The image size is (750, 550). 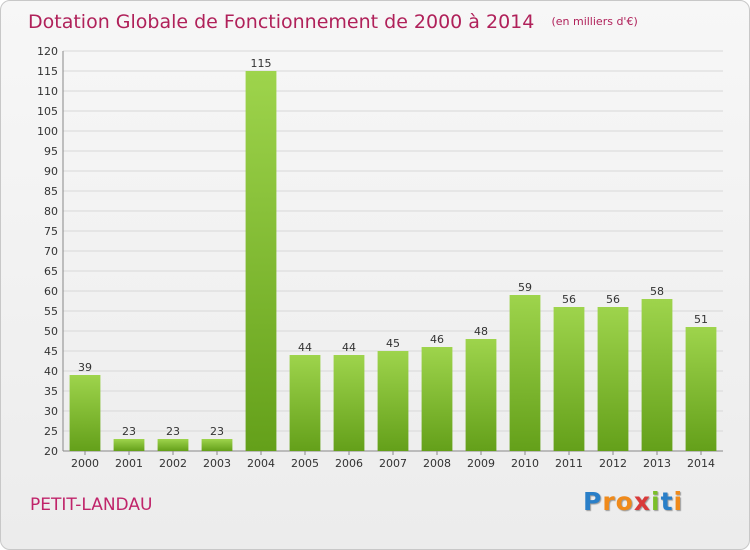 What do you see at coordinates (85, 413) in the screenshot?
I see `bar-2000` at bounding box center [85, 413].